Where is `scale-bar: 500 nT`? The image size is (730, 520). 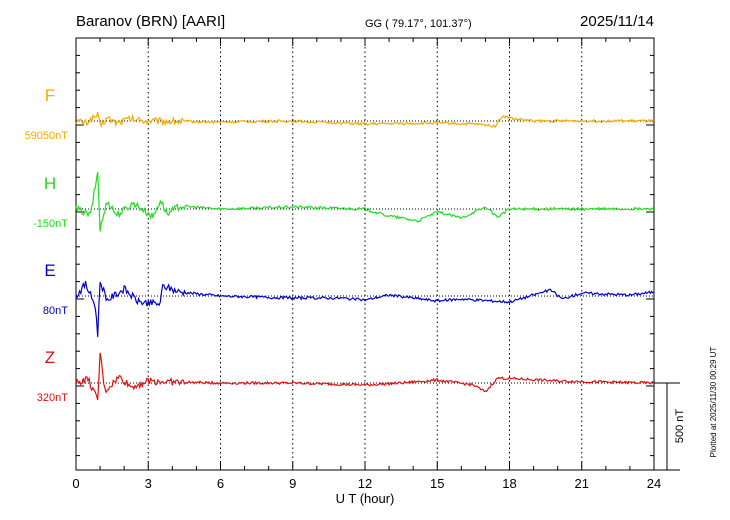
scale-bar: 500 nT is located at coordinates (670, 426).